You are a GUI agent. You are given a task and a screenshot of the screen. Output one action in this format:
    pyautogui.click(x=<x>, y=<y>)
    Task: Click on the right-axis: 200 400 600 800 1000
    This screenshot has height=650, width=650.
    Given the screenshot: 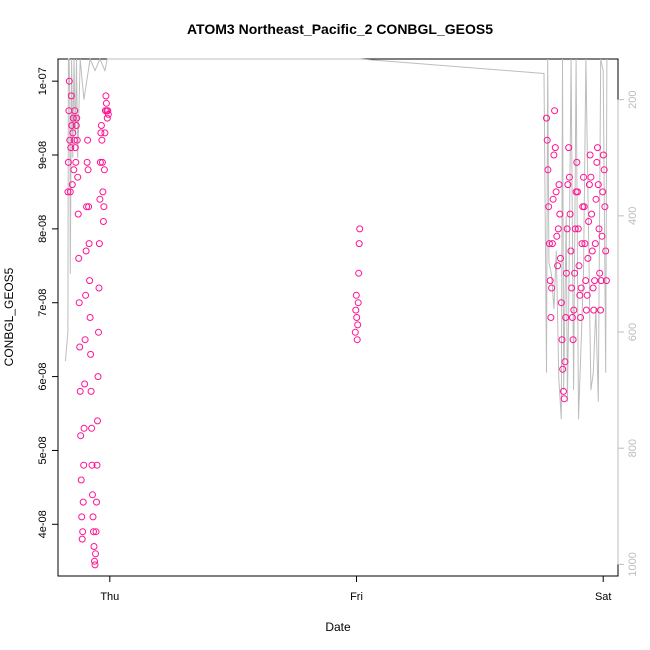 What is the action you would take?
    pyautogui.click(x=628, y=333)
    